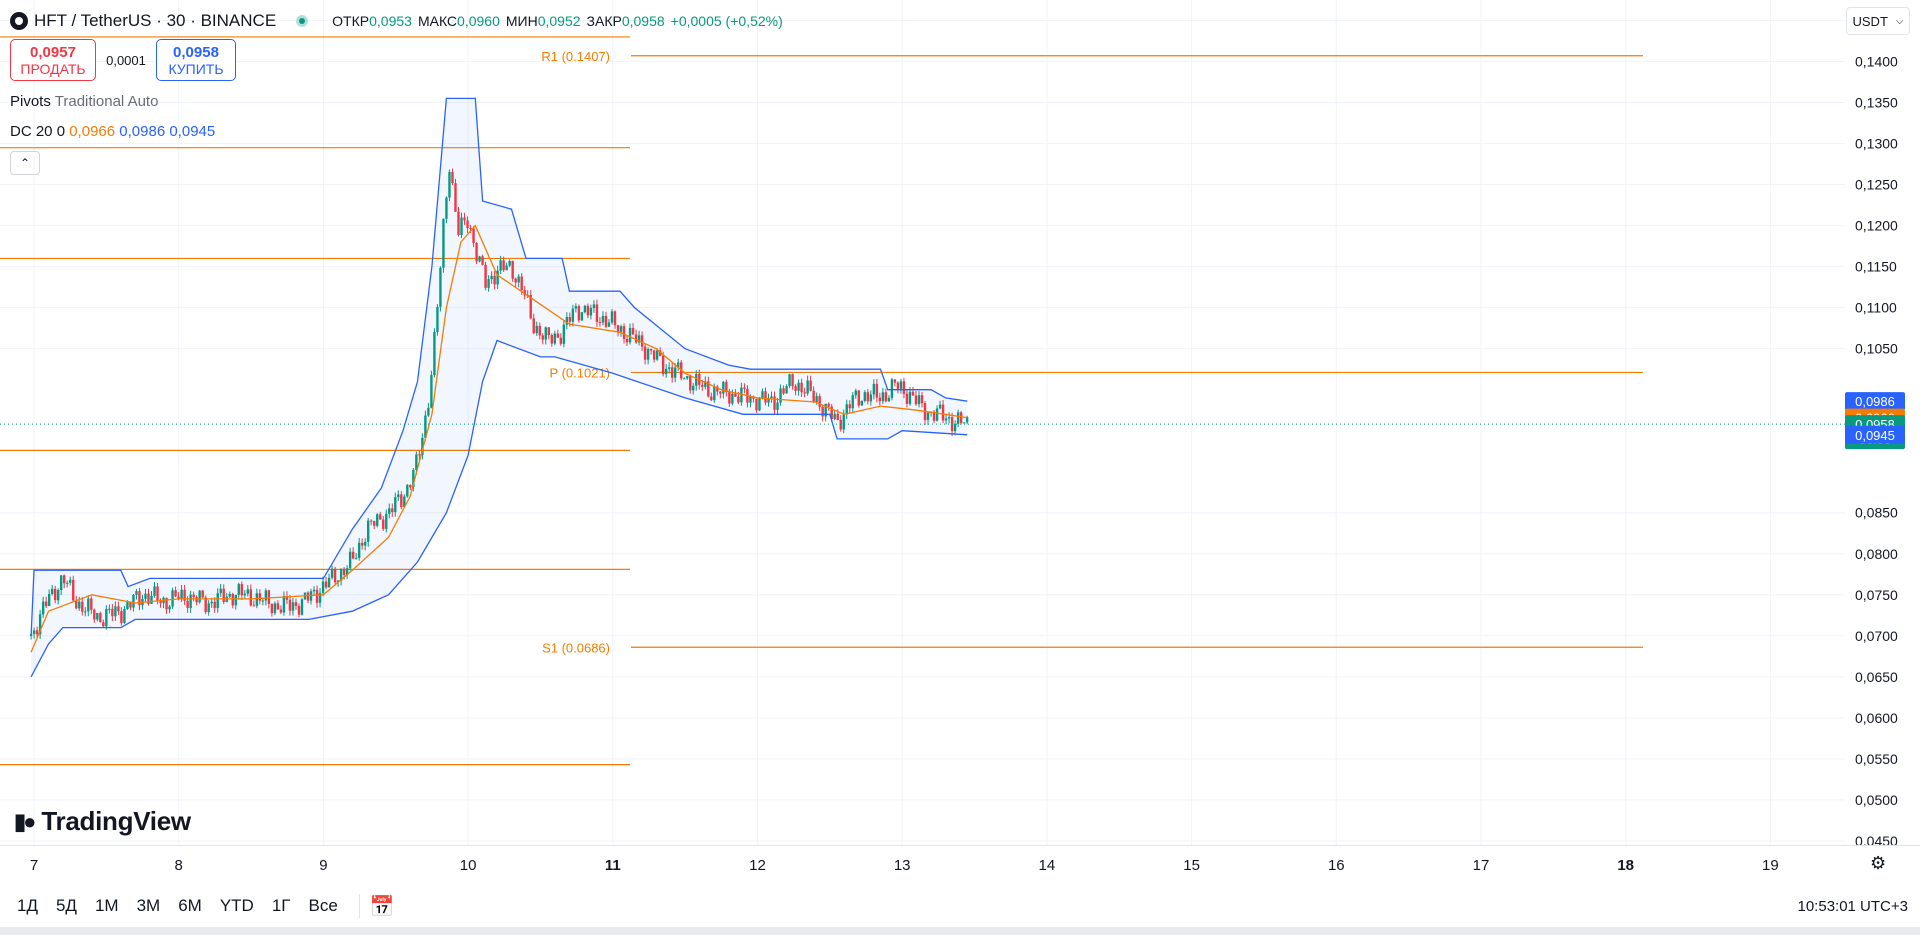 The image size is (1920, 935). Describe the element at coordinates (604, 21) in the screenshot. I see `ohlc-close-label: ЗАКР` at that location.